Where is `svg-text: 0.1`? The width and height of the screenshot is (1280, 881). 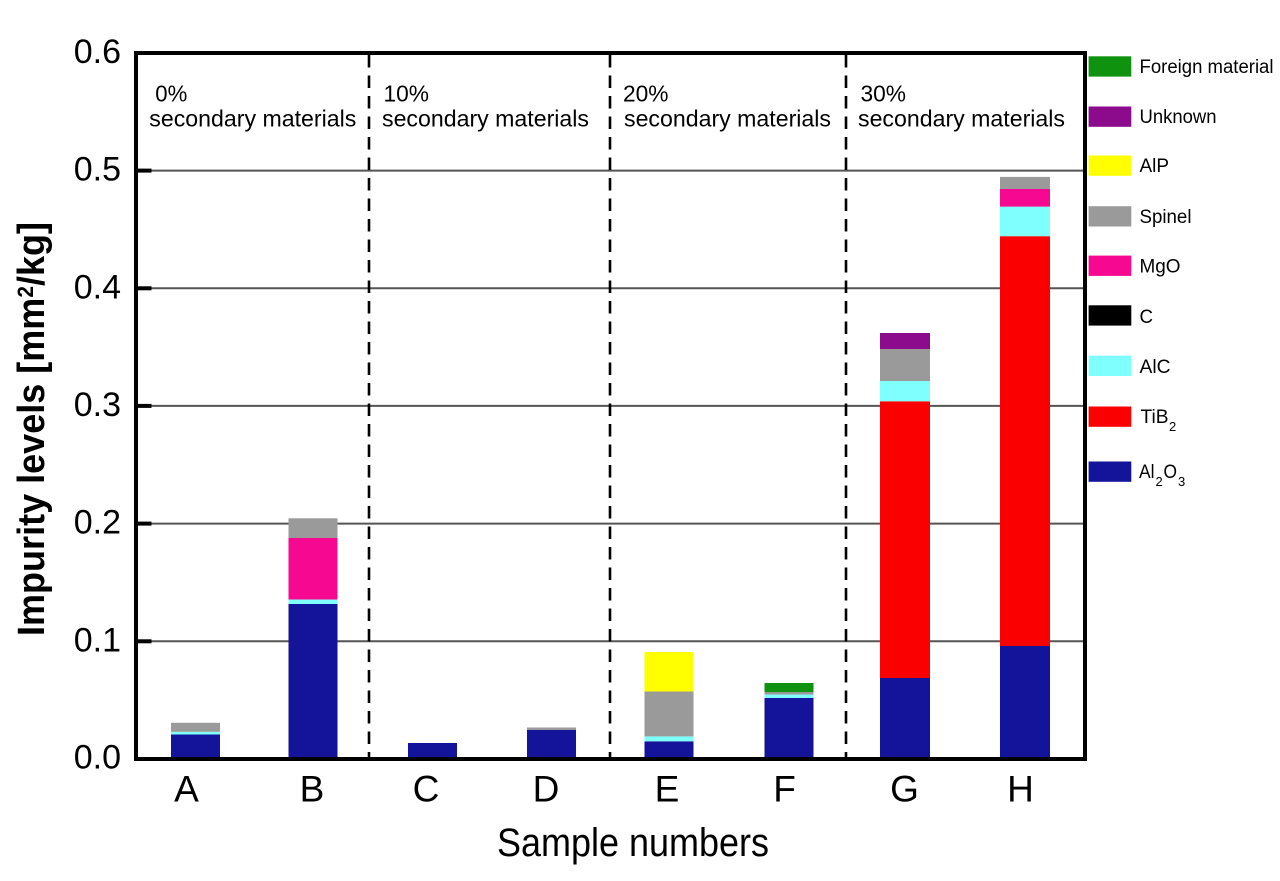
svg-text: 0.1 is located at coordinates (97, 640).